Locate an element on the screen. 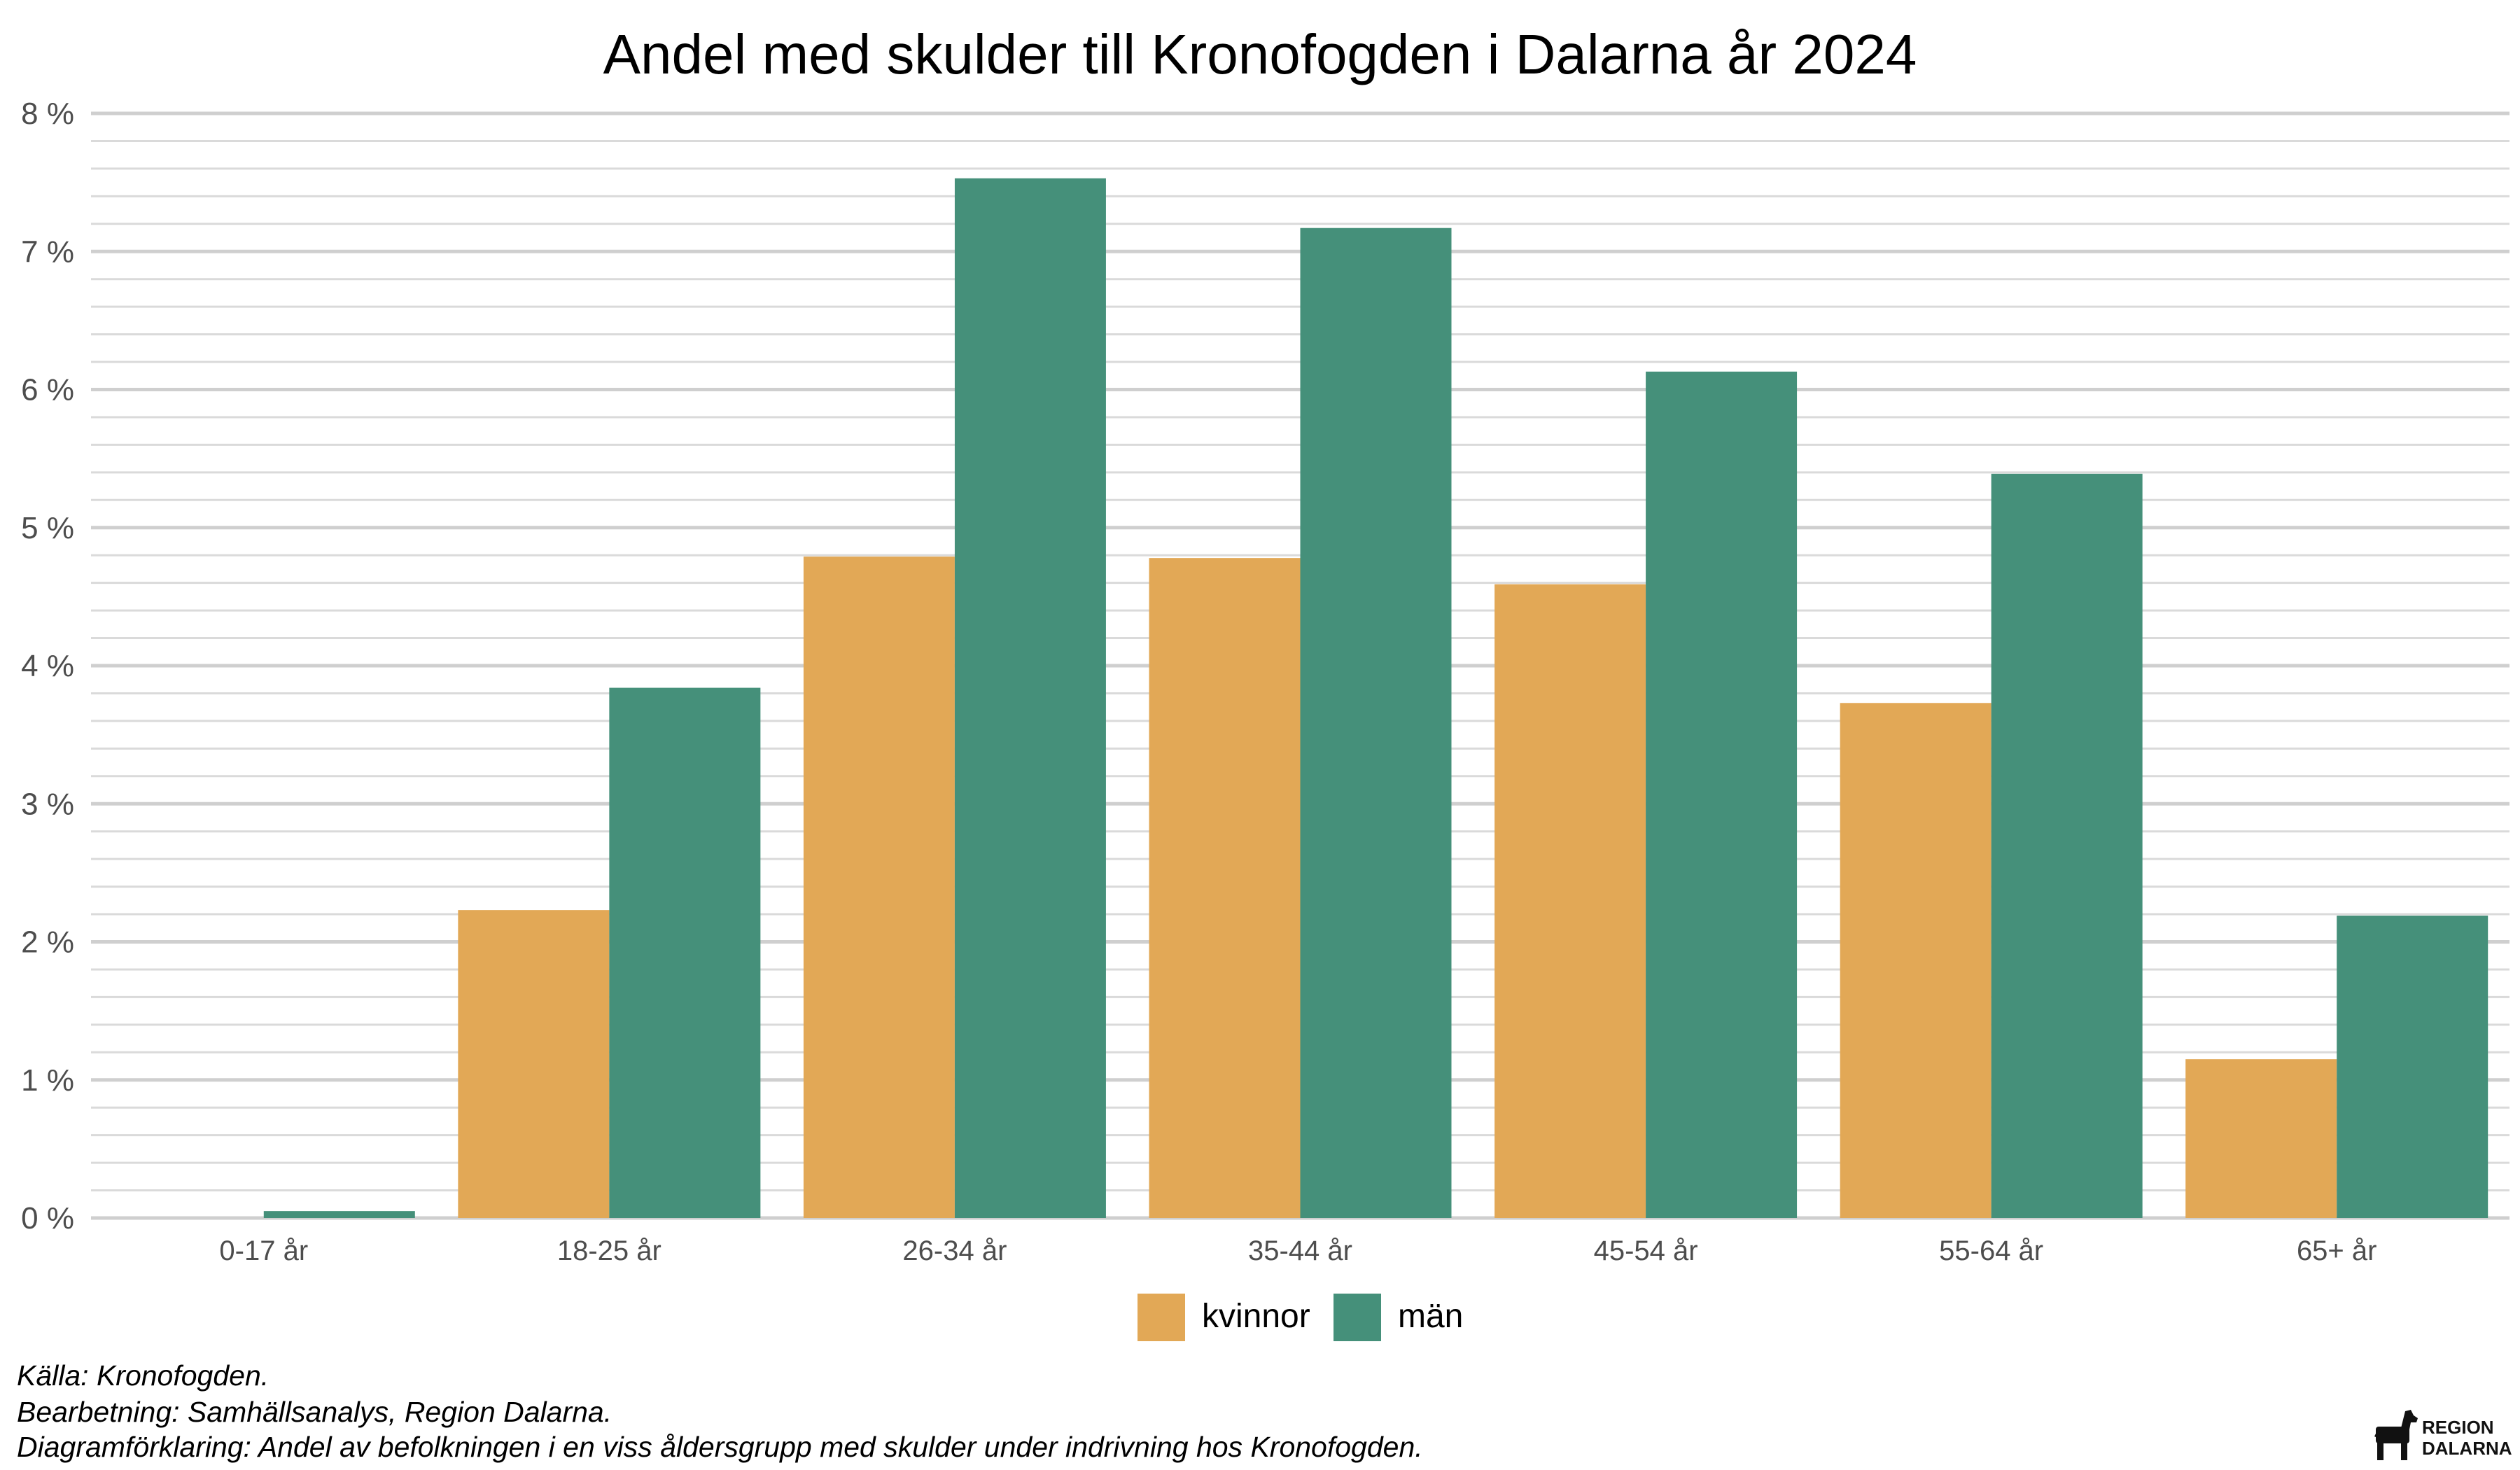 Image resolution: width=2520 pixels, height=1470 pixels. x-tick-label: 18-25 år is located at coordinates (609, 1251).